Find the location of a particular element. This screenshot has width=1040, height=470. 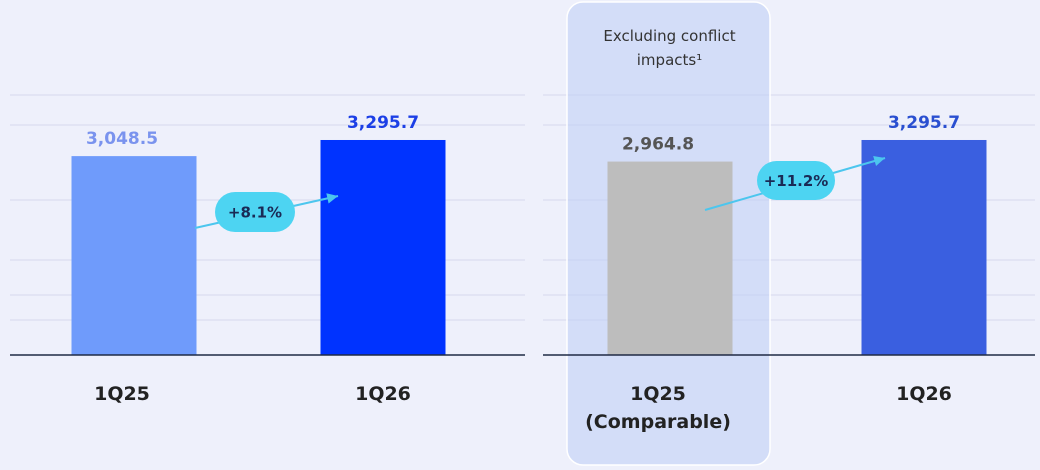

value-label: 2,964.8 is located at coordinates (658, 145).